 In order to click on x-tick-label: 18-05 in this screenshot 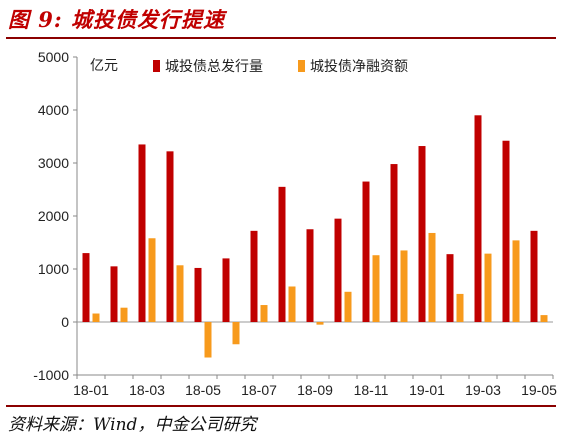, I will do `click(203, 390)`.